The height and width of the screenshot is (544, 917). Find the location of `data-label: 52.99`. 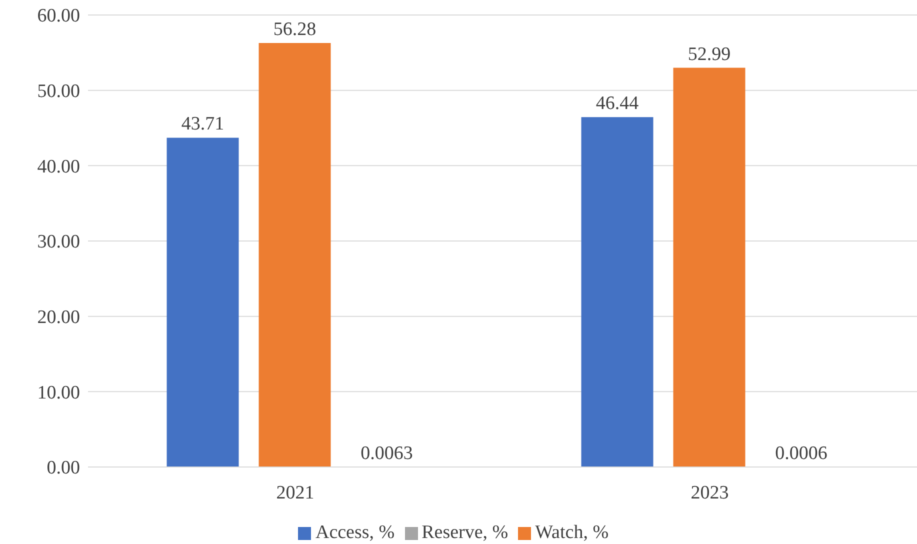

data-label: 52.99 is located at coordinates (709, 54).